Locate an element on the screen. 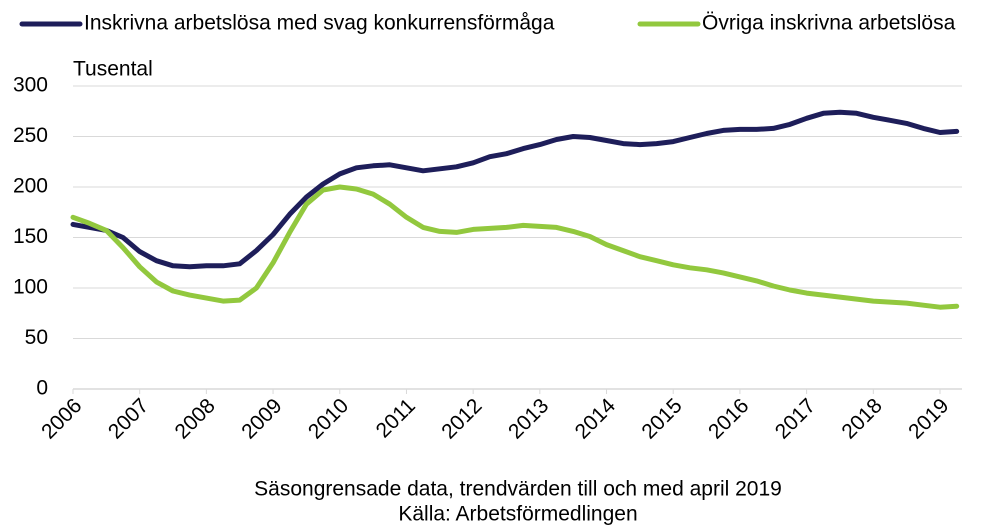  y-tick-label: 300 is located at coordinates (30, 85).